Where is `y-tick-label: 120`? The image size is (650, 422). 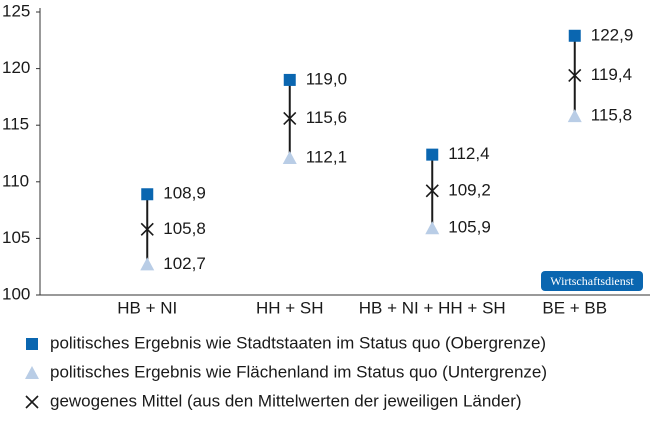
y-tick-label: 120 is located at coordinates (16, 67).